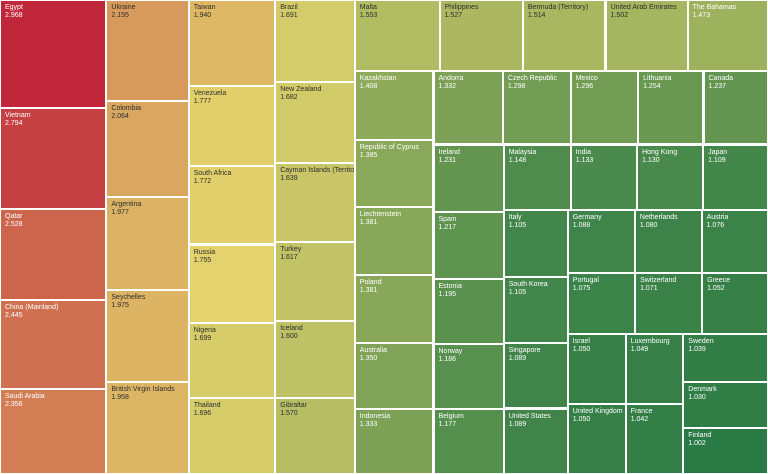  What do you see at coordinates (658, 218) in the screenshot?
I see `tile-label: Netherlands` at bounding box center [658, 218].